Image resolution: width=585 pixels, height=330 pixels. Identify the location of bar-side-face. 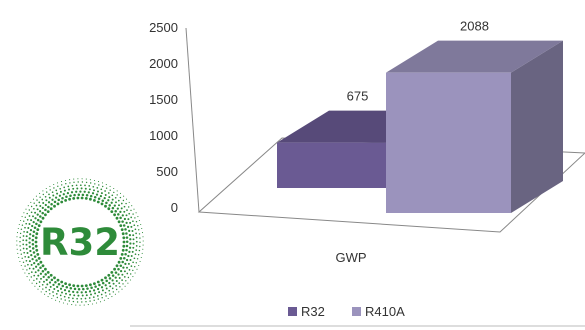
(537, 126).